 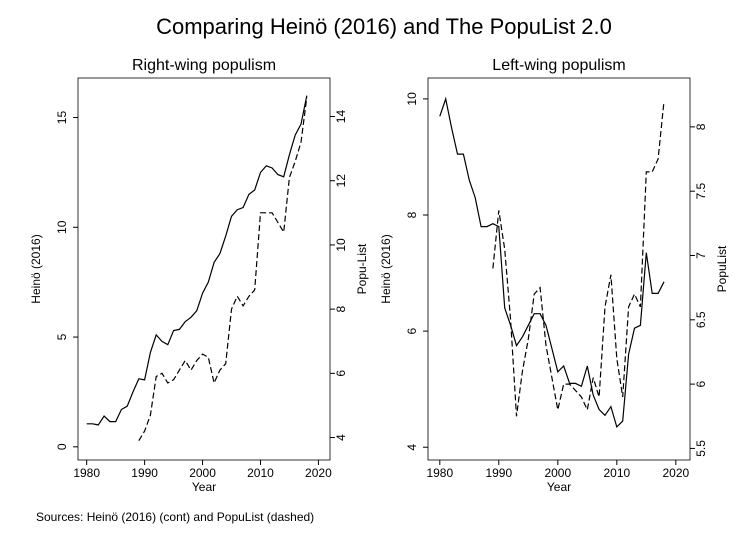 I want to click on panel-title: Left-wing populism, so click(x=558, y=65).